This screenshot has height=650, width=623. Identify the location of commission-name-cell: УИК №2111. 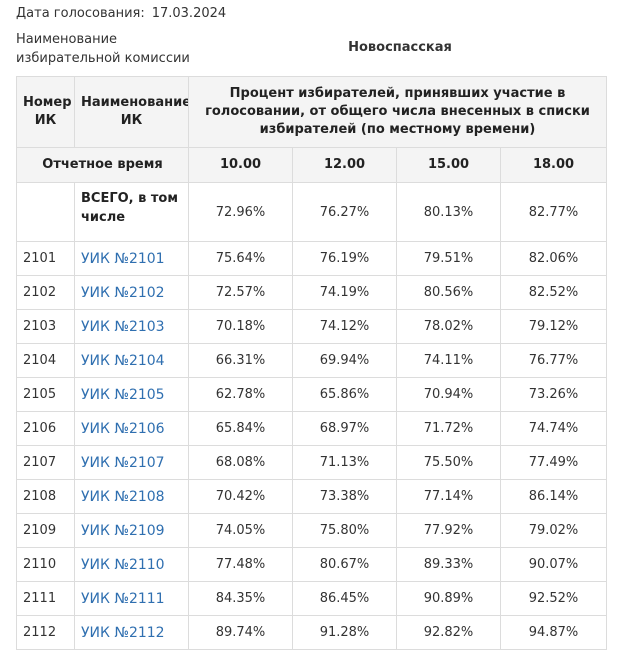
(131, 598).